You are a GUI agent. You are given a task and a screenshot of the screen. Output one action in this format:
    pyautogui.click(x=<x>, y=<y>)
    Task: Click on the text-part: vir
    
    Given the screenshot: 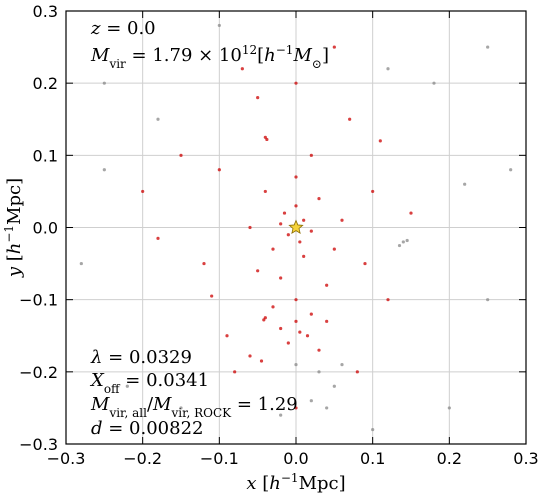 What is the action you would take?
    pyautogui.click(x=117, y=64)
    